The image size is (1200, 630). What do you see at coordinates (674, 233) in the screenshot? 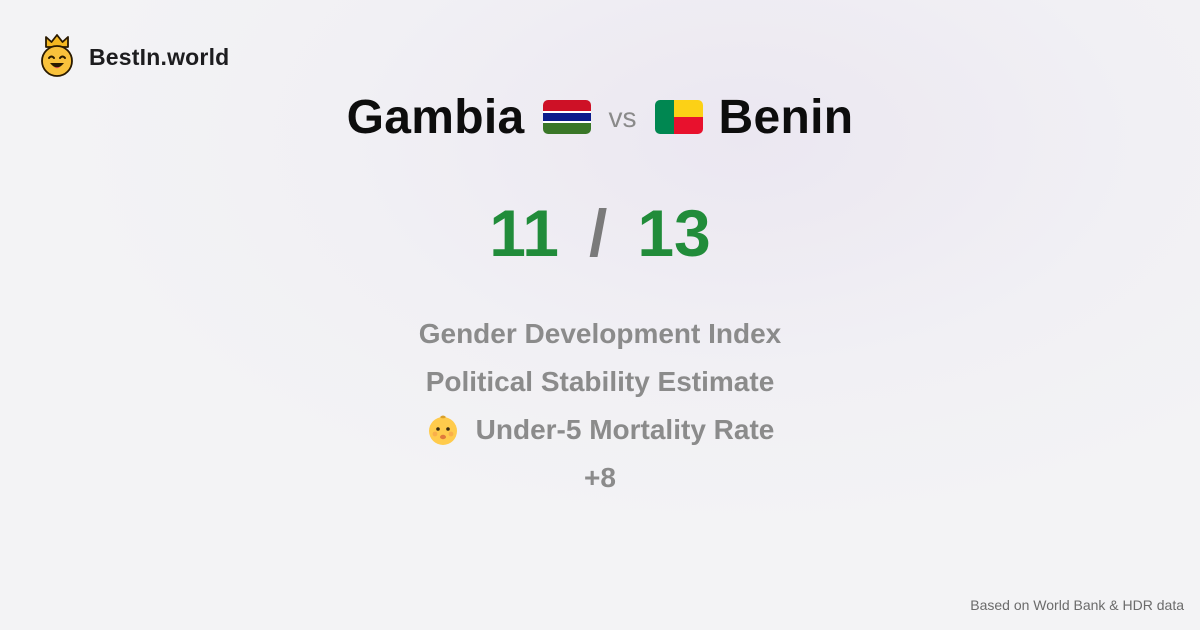
I see `right-score: 13` at bounding box center [674, 233].